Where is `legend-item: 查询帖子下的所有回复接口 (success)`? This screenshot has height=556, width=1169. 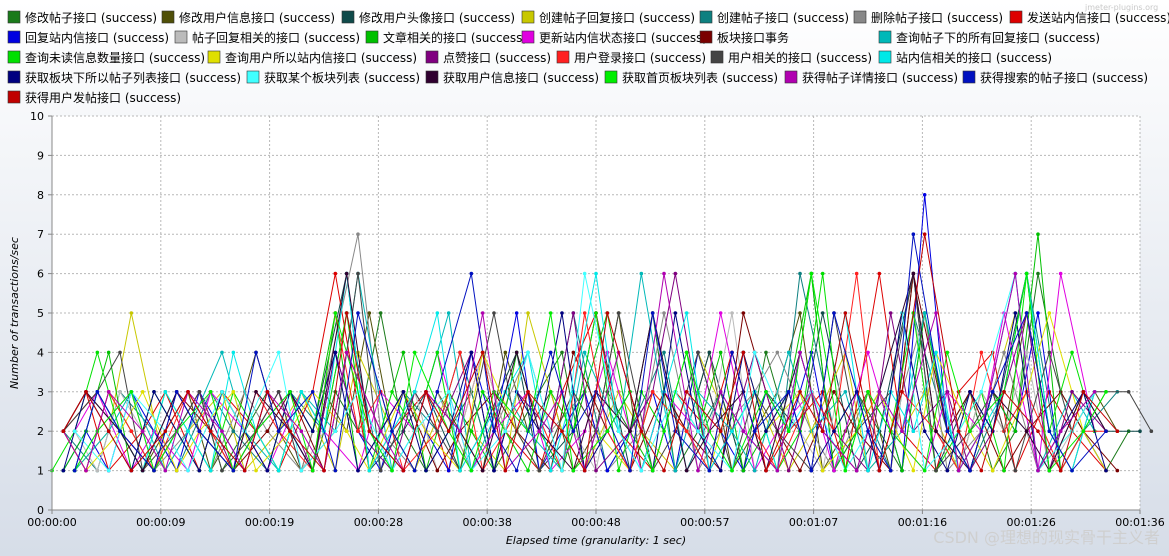
legend-item: 查询帖子下的所有回复接口 (success) is located at coordinates (989, 37).